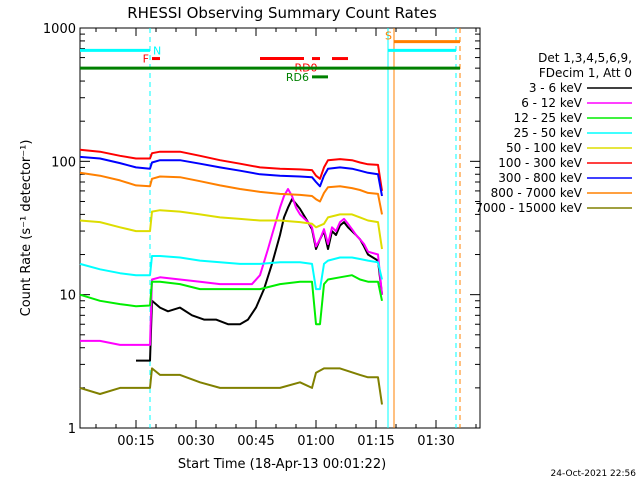 This screenshot has height=480, width=640. What do you see at coordinates (255, 441) in the screenshot?
I see `x-tick-label-2: 00:45` at bounding box center [255, 441].